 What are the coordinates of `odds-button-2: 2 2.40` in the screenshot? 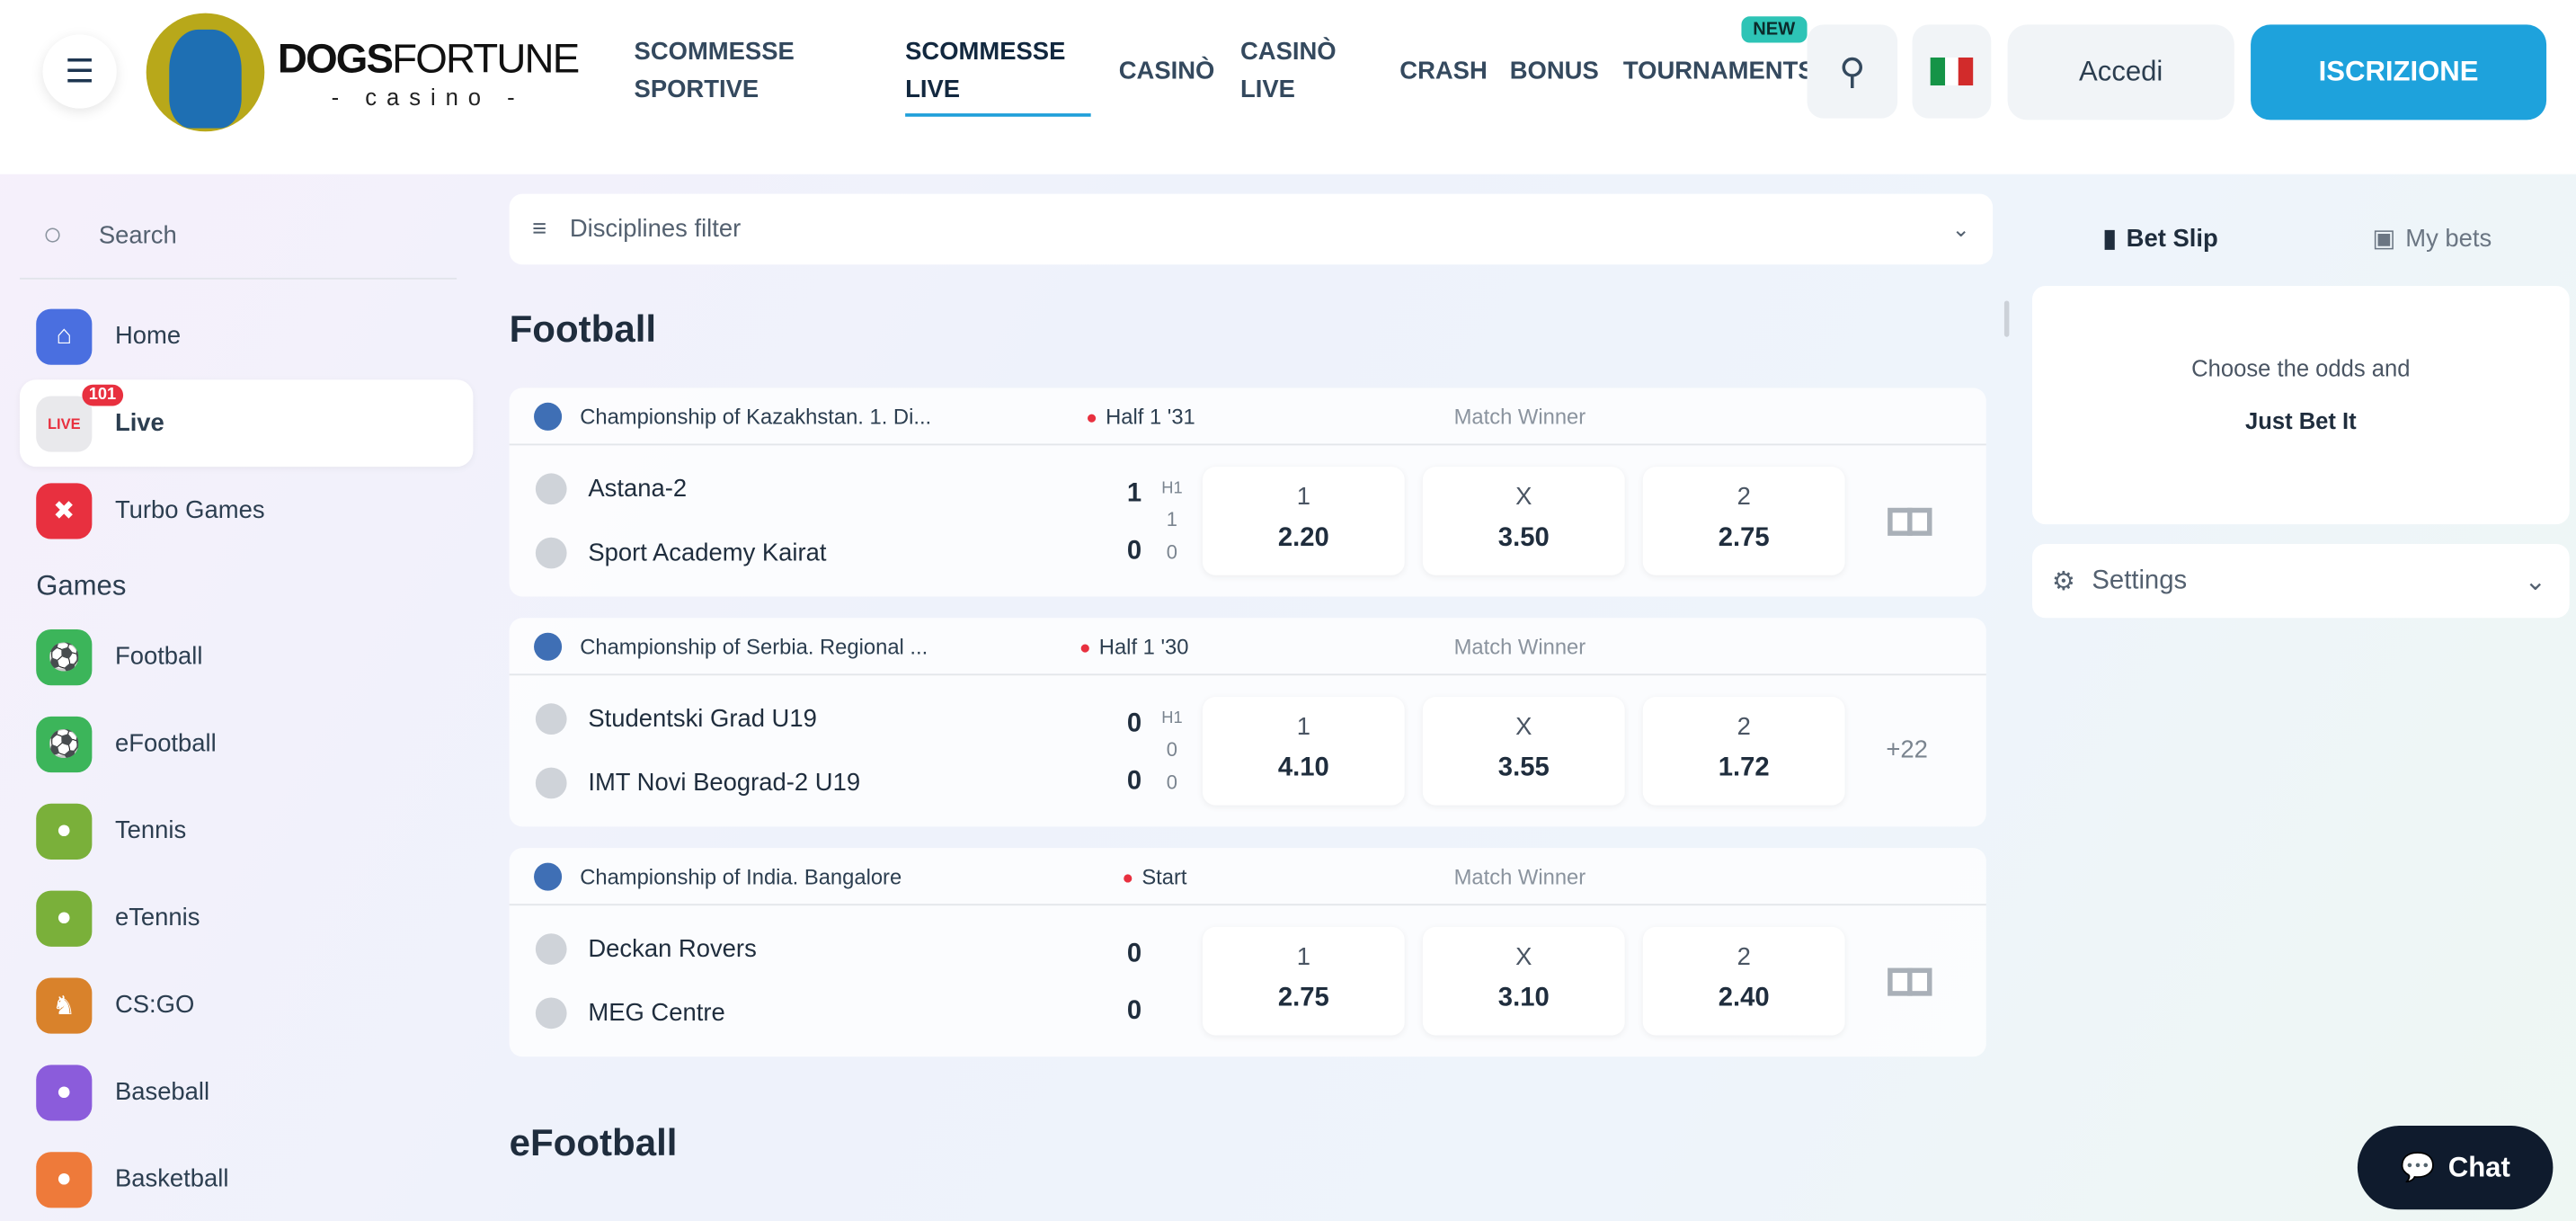 It's located at (1743, 981).